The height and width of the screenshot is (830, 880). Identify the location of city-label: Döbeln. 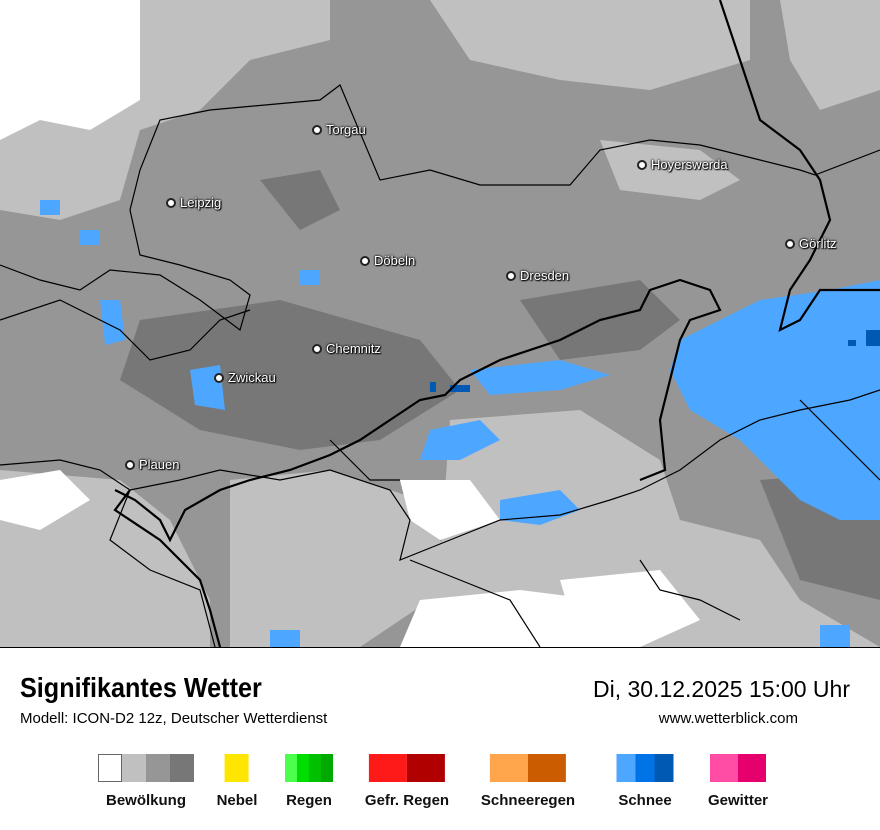
(395, 260).